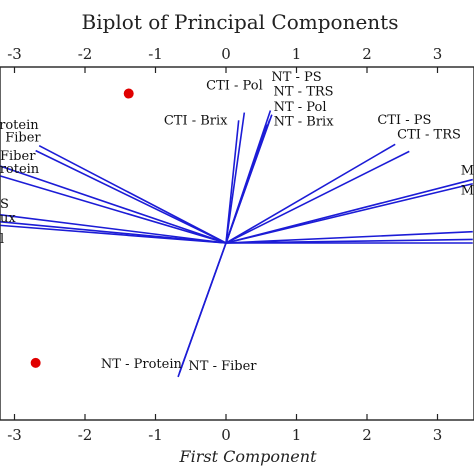 The image size is (474, 474). What do you see at coordinates (19, 125) in the screenshot?
I see `vector-label: Protein` at bounding box center [19, 125].